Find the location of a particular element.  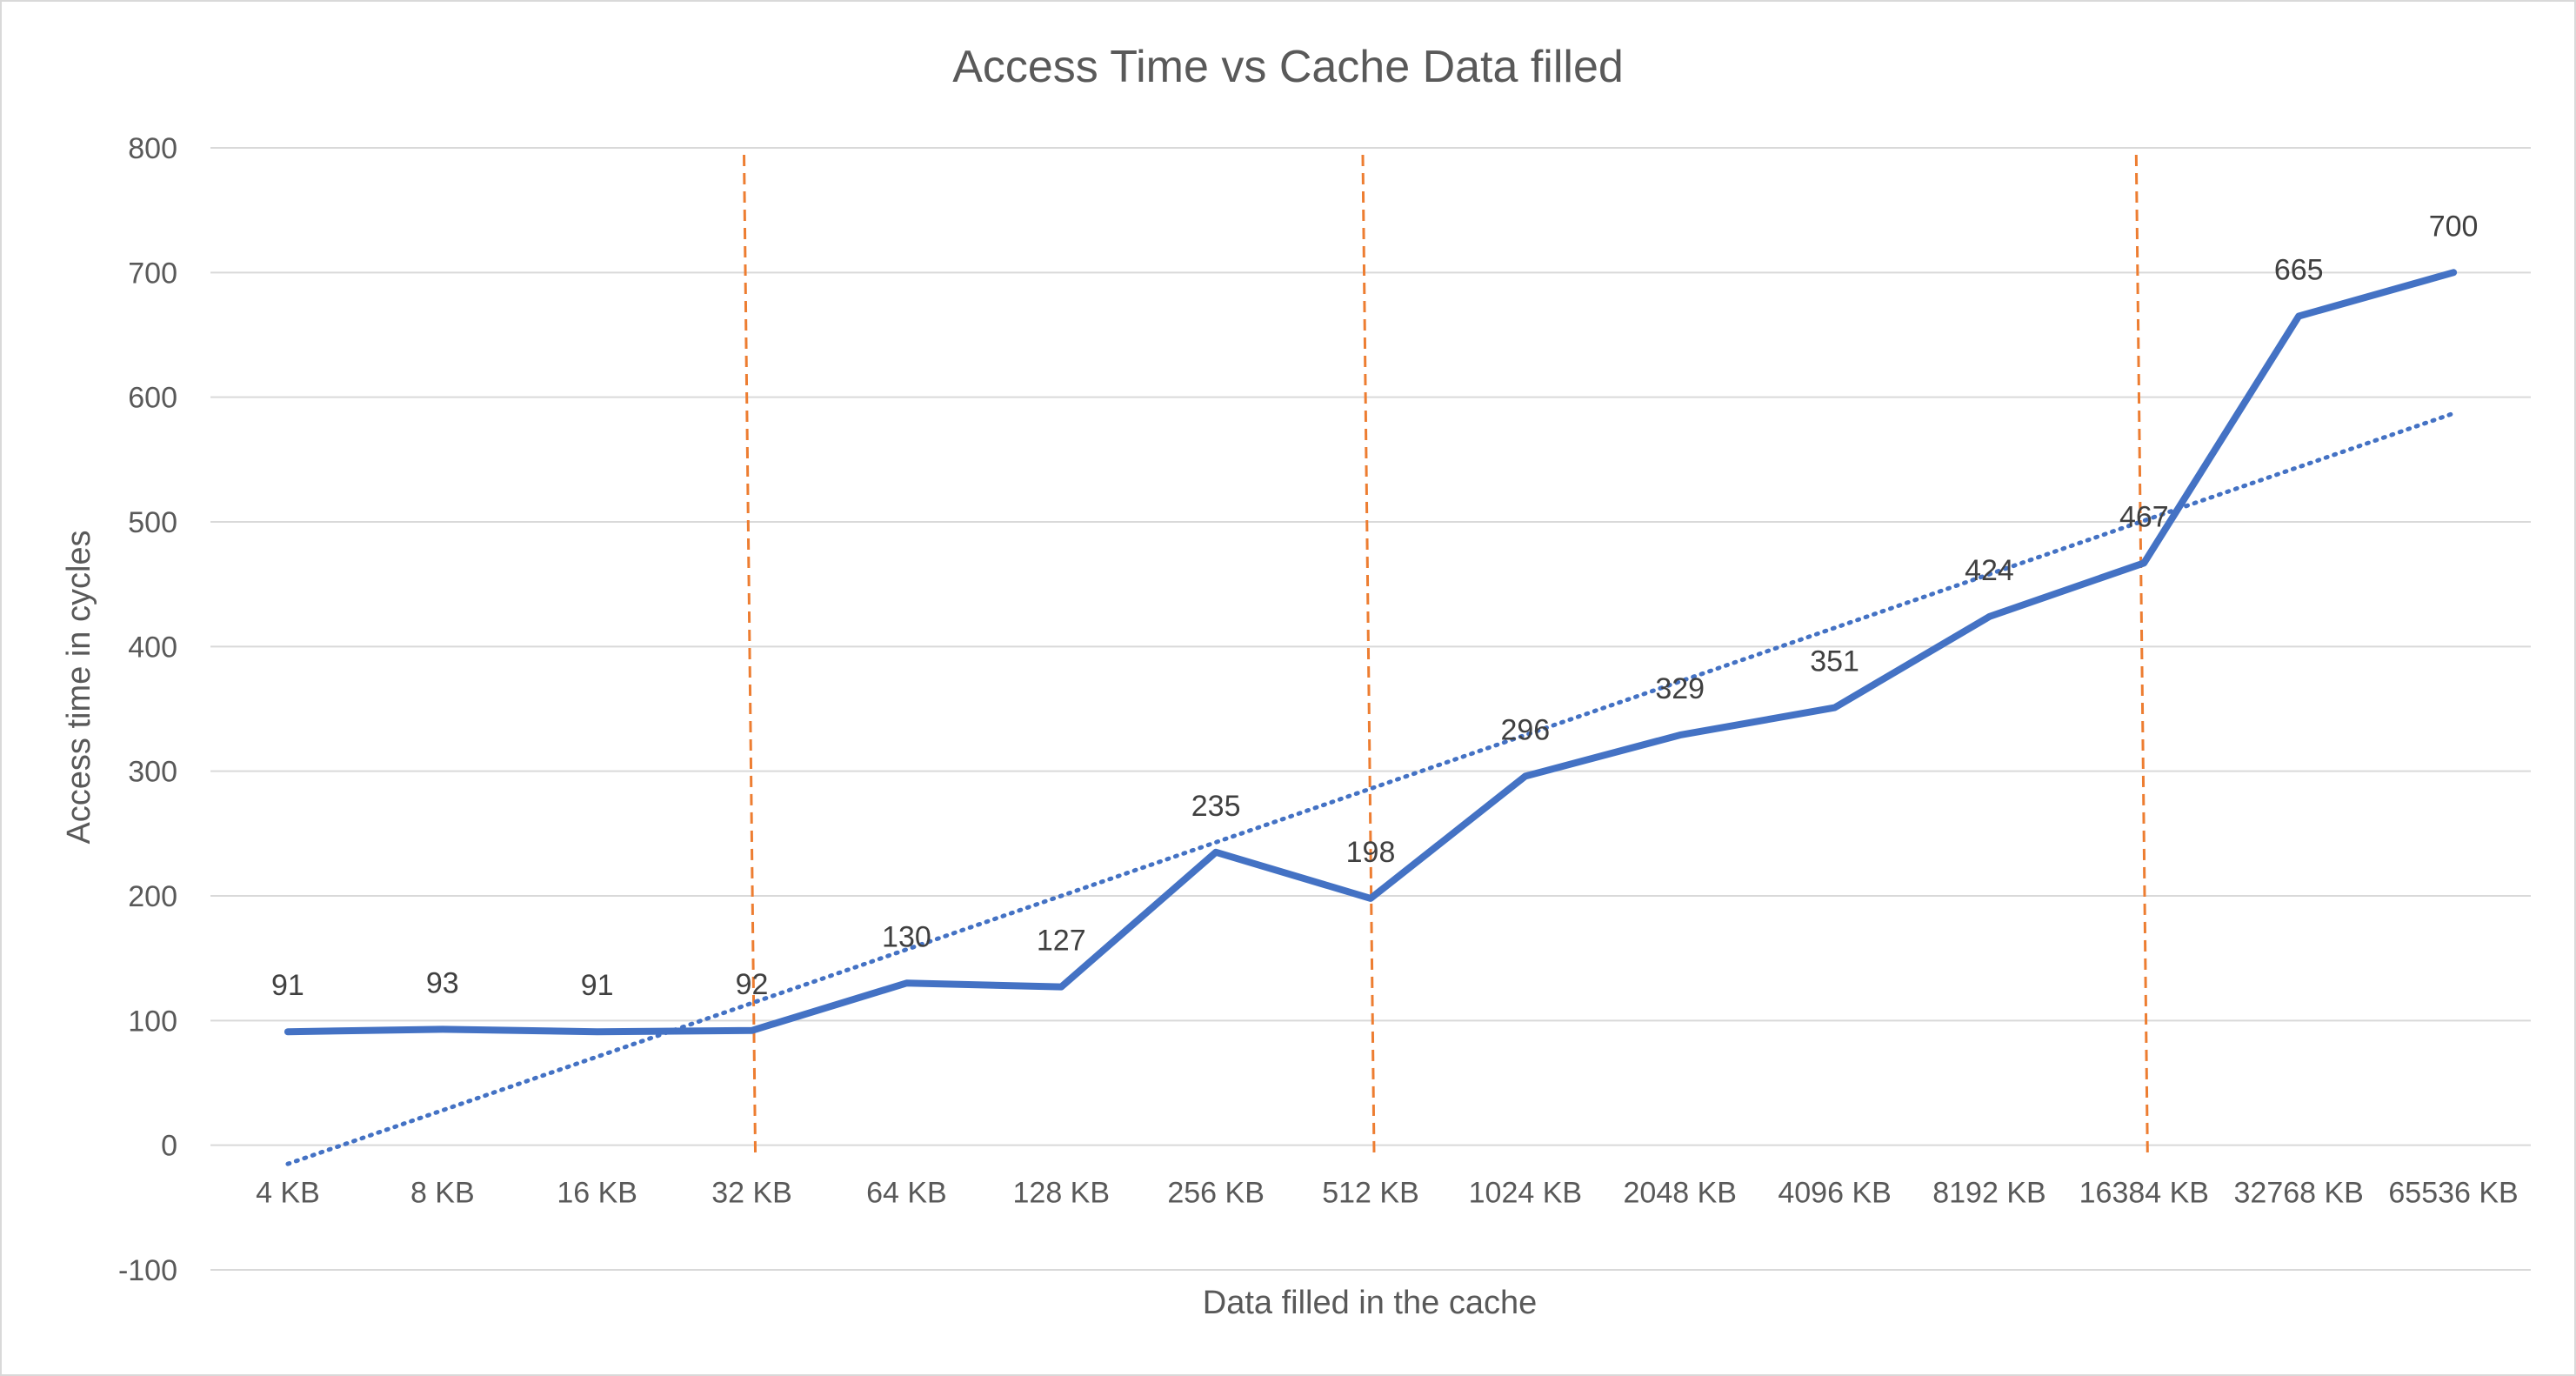

data-label: 127 is located at coordinates (1061, 941).